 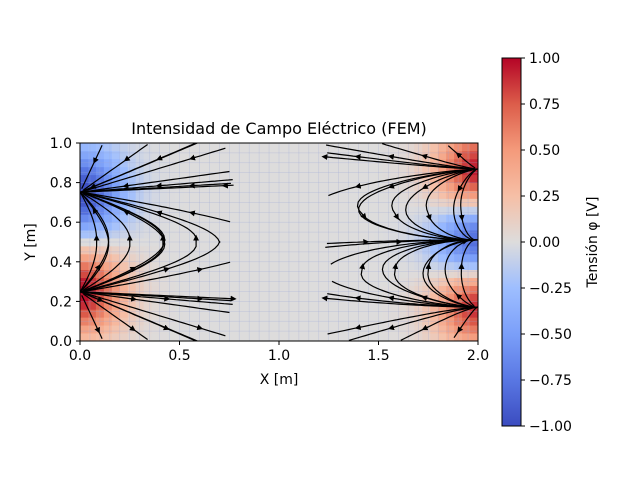 I want to click on chart-title: Intensidad de Campo Eléctrico (FEM), so click(x=279, y=128).